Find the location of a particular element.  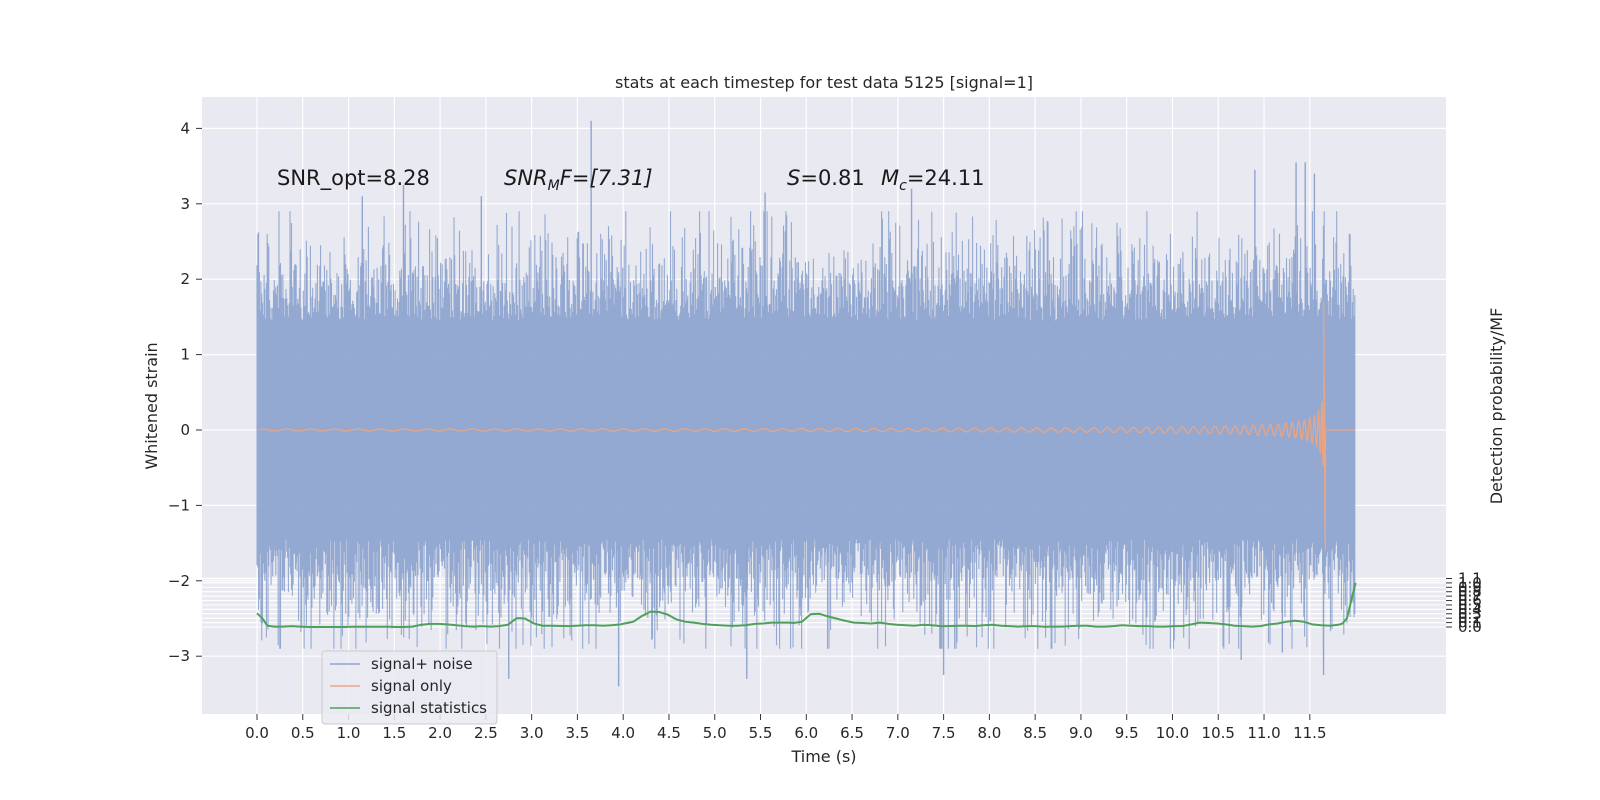

x-tick-label: 7.5 is located at coordinates (944, 733).